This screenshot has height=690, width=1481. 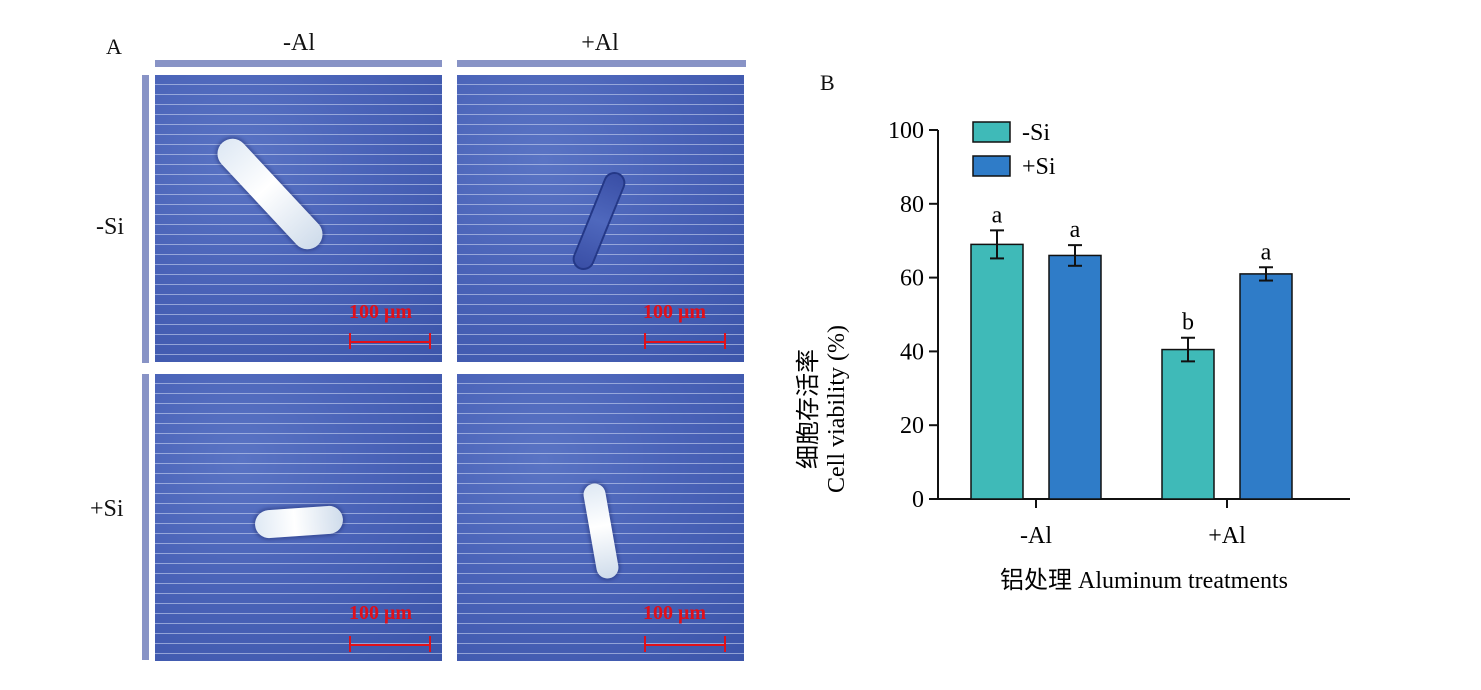 I want to click on y-tick-label: 0, so click(x=918, y=500).